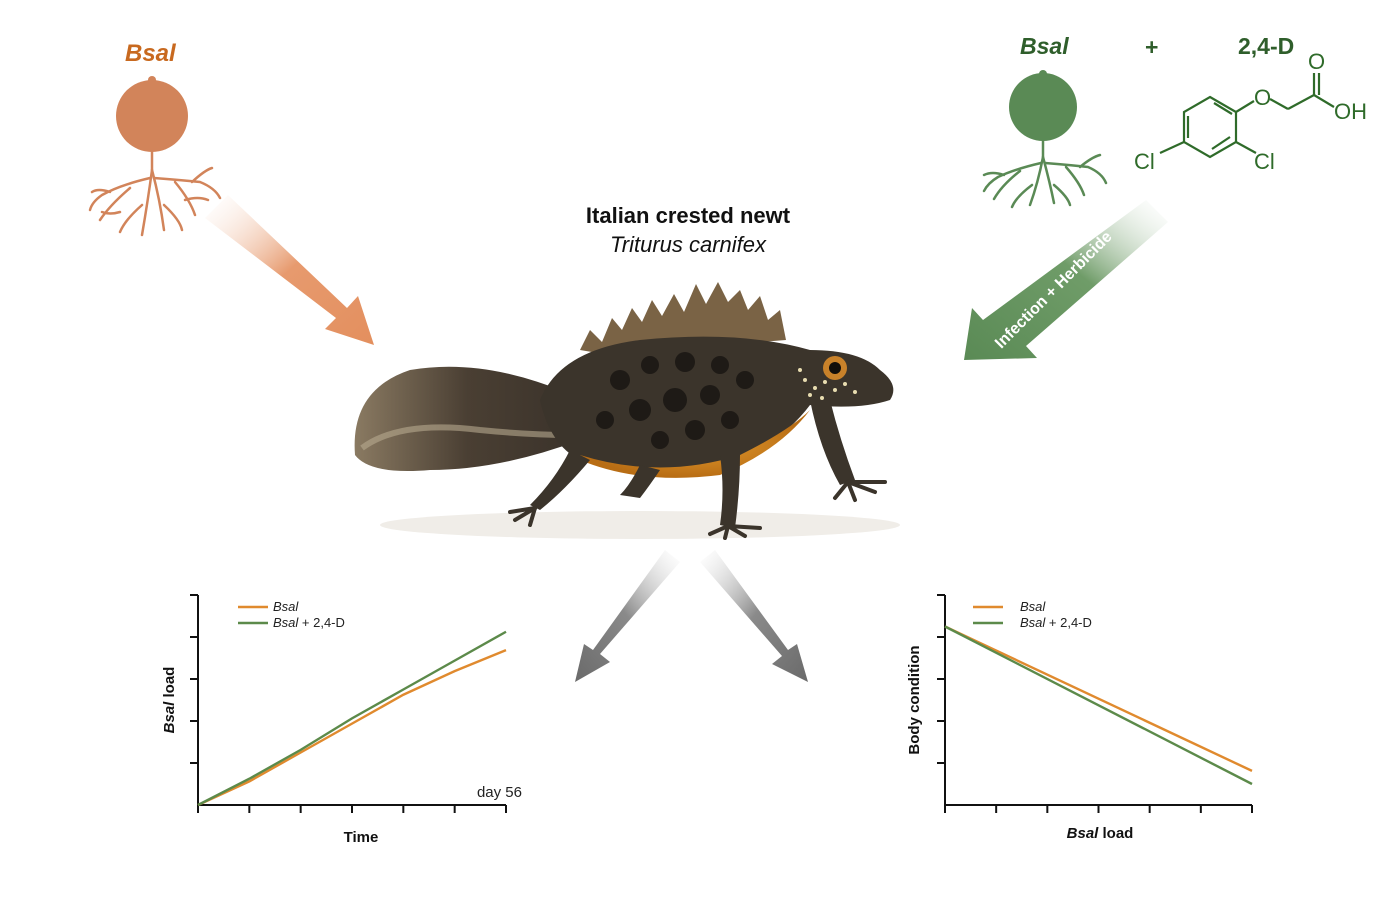  What do you see at coordinates (1033, 606) in the screenshot?
I see `legend-label-bsal-2: Bsal` at bounding box center [1033, 606].